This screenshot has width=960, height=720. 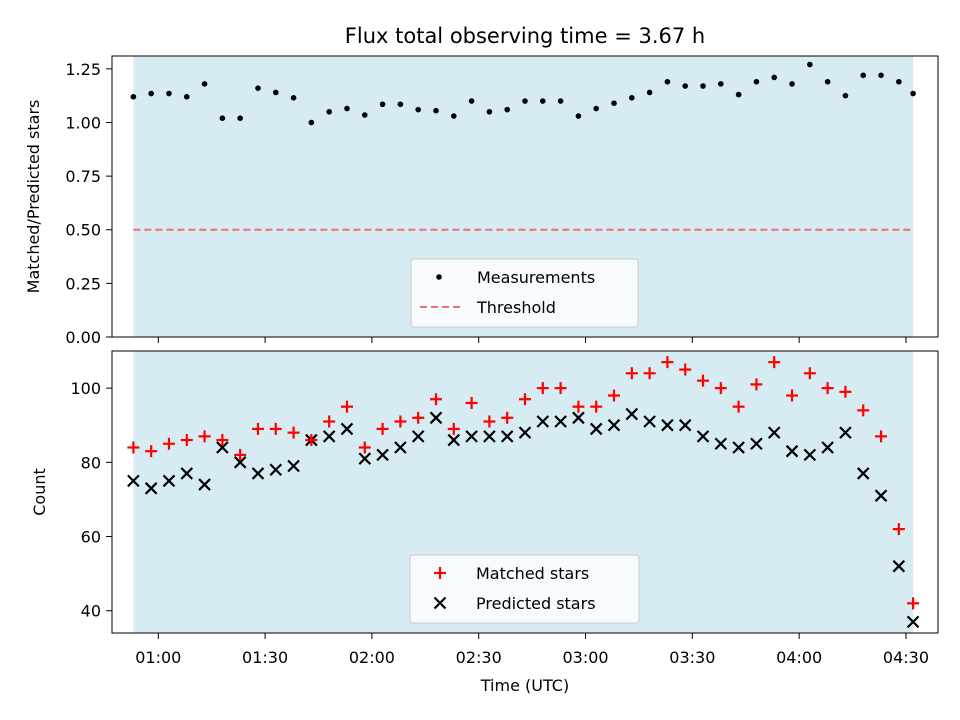 What do you see at coordinates (799, 657) in the screenshot?
I see `count-xtick-label: 04:00` at bounding box center [799, 657].